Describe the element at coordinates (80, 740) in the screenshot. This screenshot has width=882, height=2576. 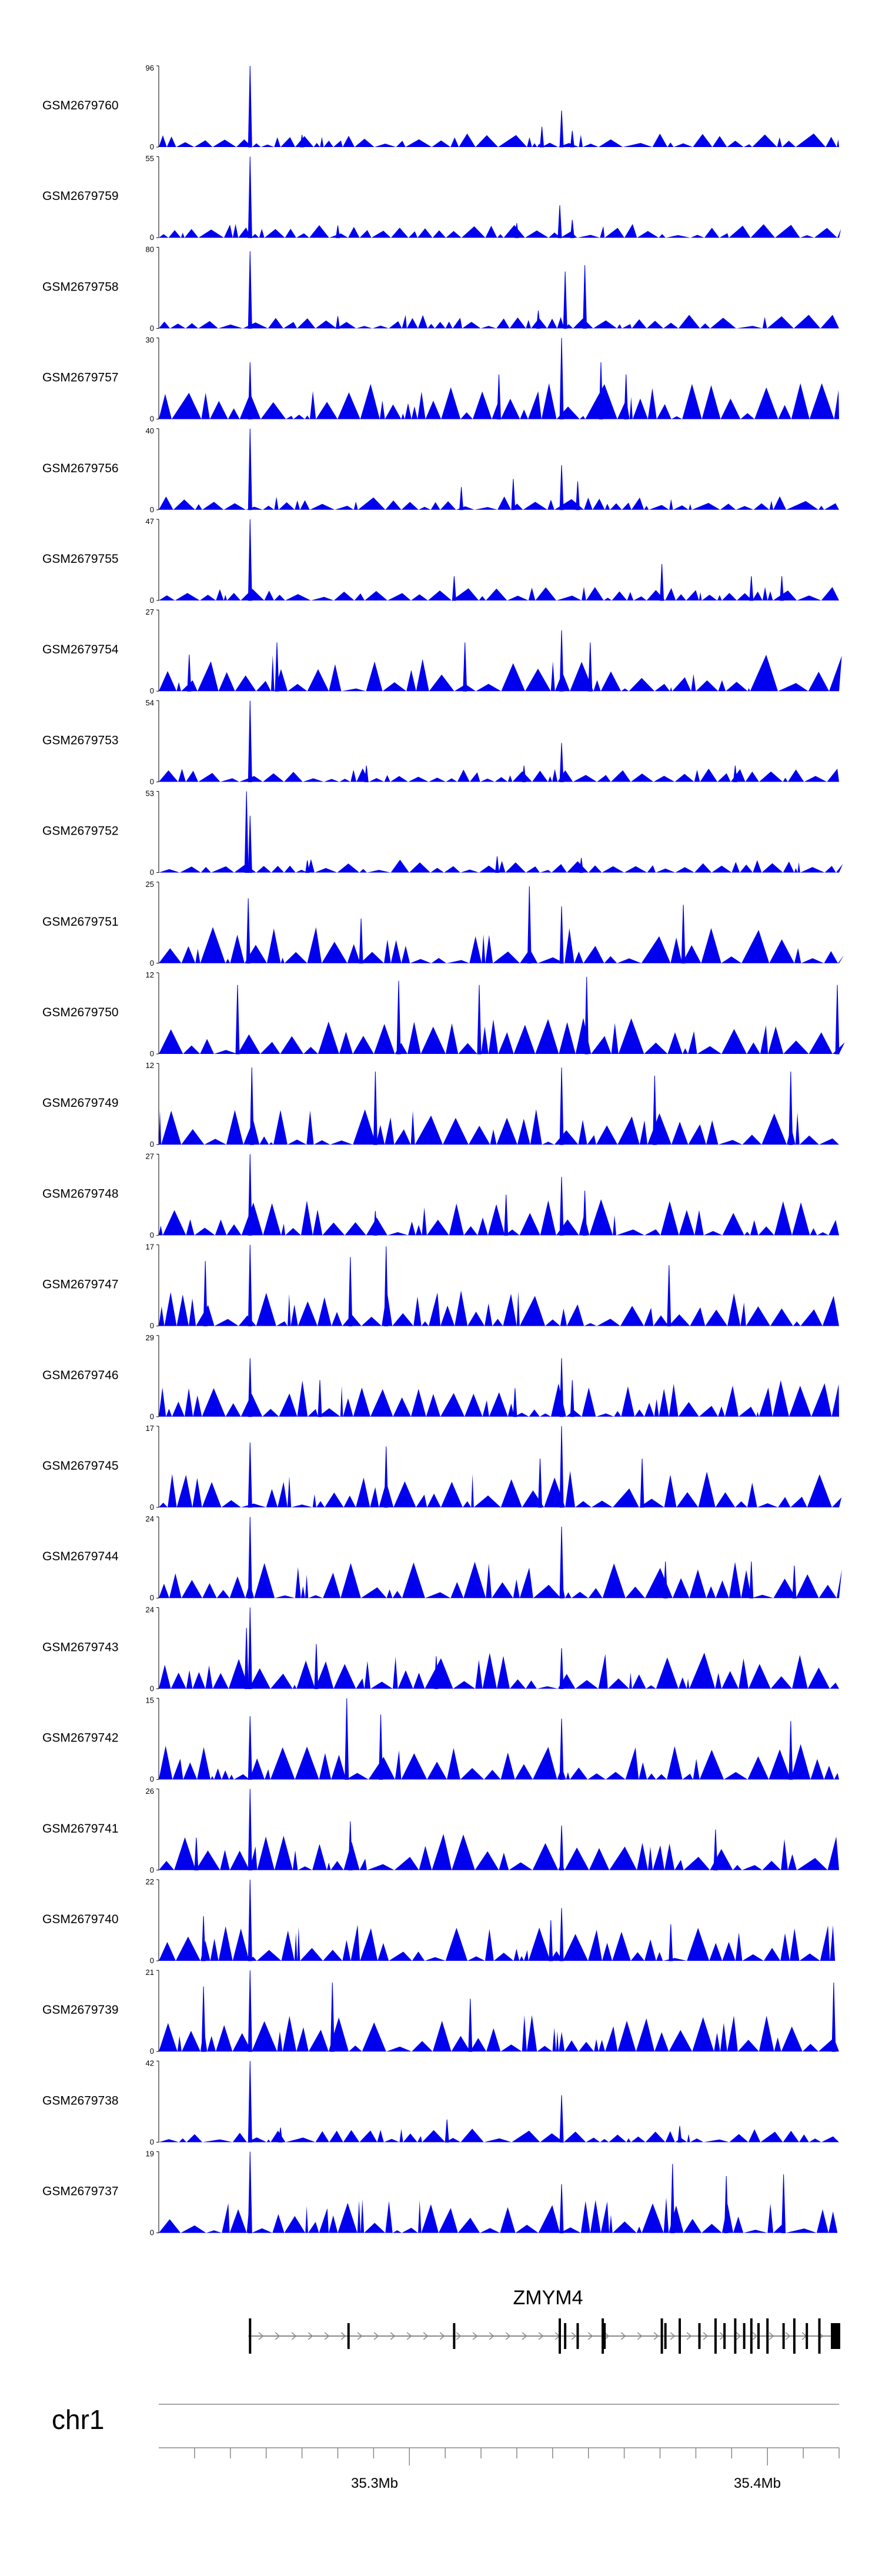
I see `track-label: GSM2679753` at that location.